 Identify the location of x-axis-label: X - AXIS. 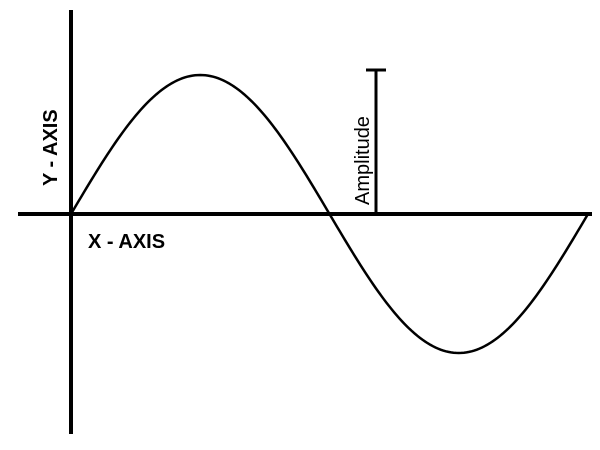
(126, 242).